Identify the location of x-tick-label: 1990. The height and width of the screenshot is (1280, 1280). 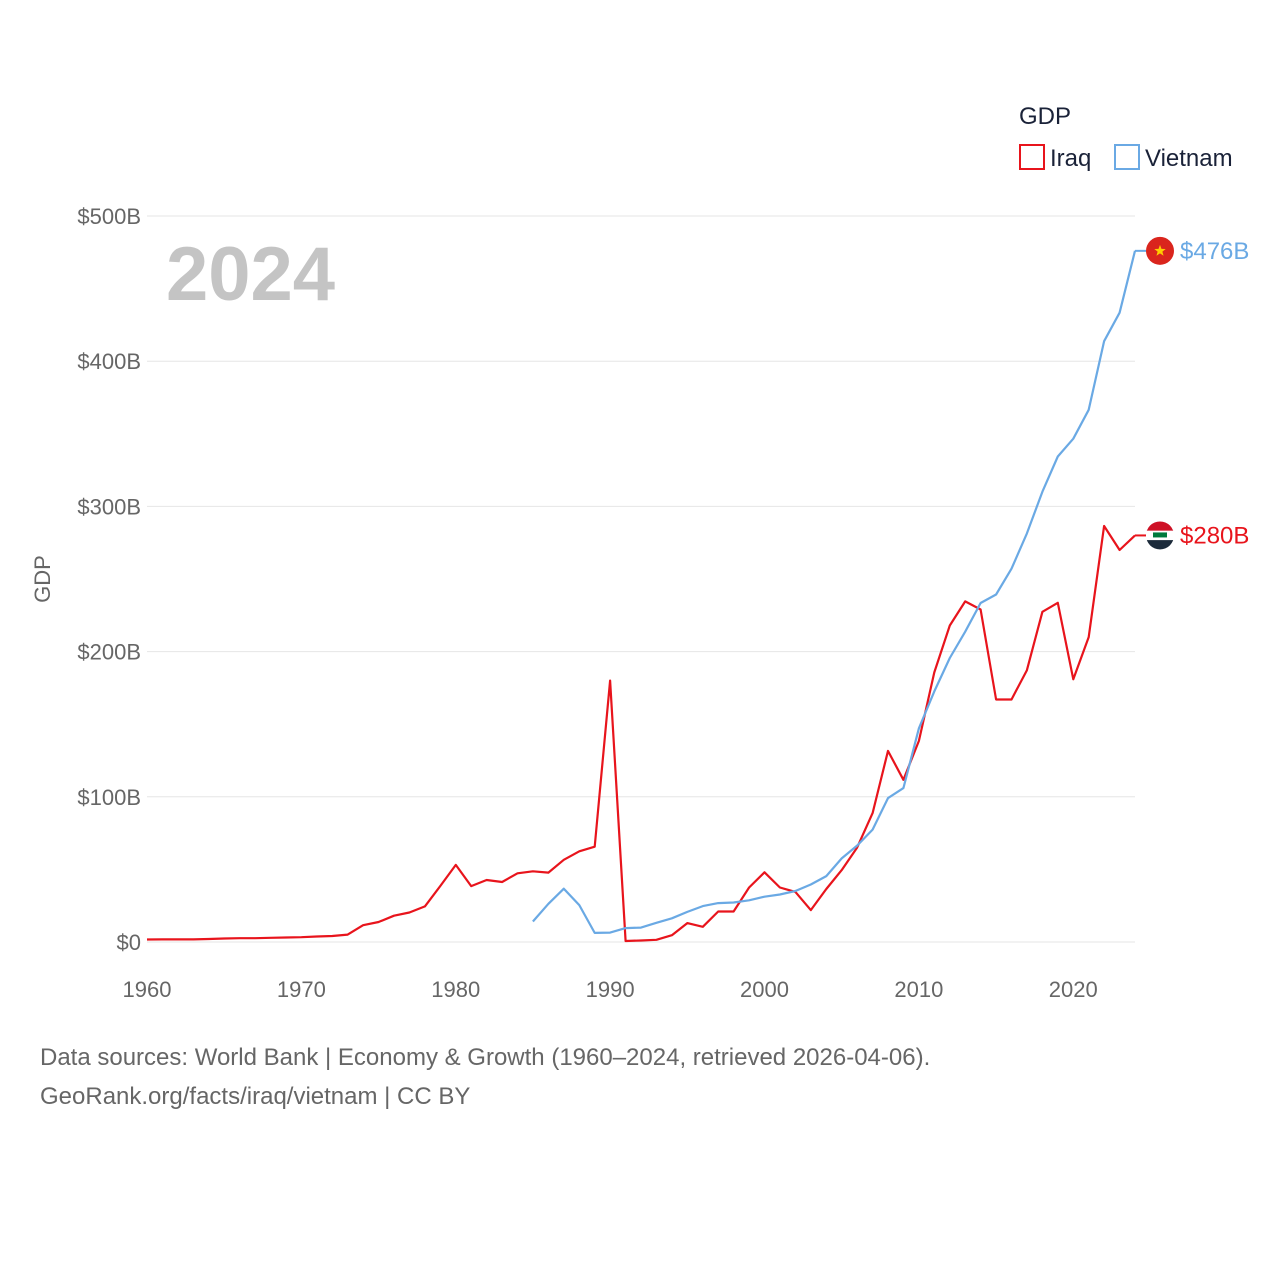
(610, 989).